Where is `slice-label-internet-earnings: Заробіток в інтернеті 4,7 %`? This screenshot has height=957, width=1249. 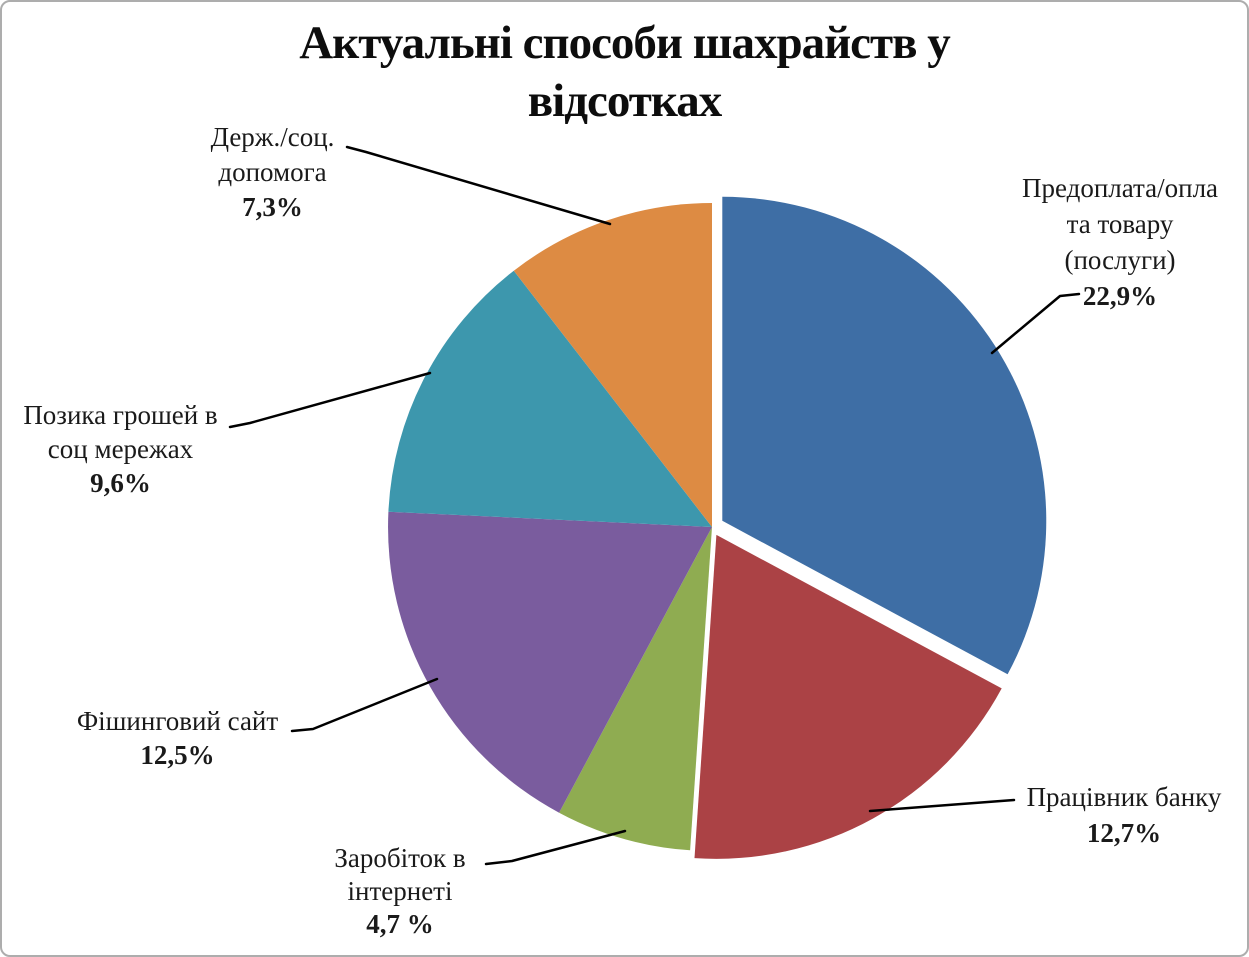
slice-label-internet-earnings: Заробіток в інтернеті 4,7 % is located at coordinates (400, 891).